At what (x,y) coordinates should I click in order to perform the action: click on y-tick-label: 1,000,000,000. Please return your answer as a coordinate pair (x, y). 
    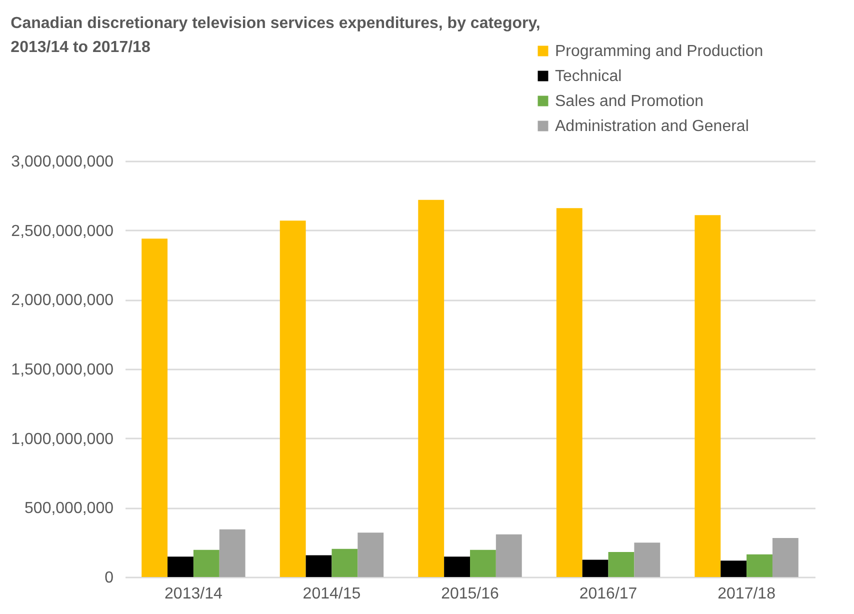
    Looking at the image, I should click on (62, 439).